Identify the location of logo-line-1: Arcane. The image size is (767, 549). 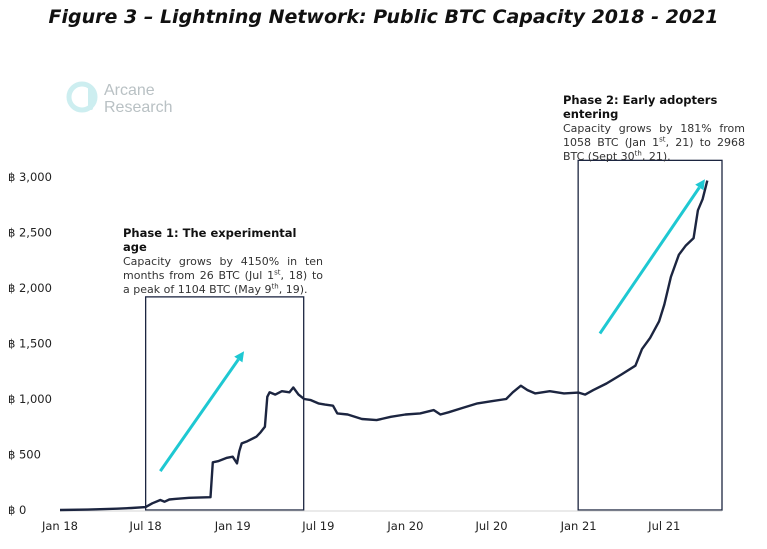
(129, 90).